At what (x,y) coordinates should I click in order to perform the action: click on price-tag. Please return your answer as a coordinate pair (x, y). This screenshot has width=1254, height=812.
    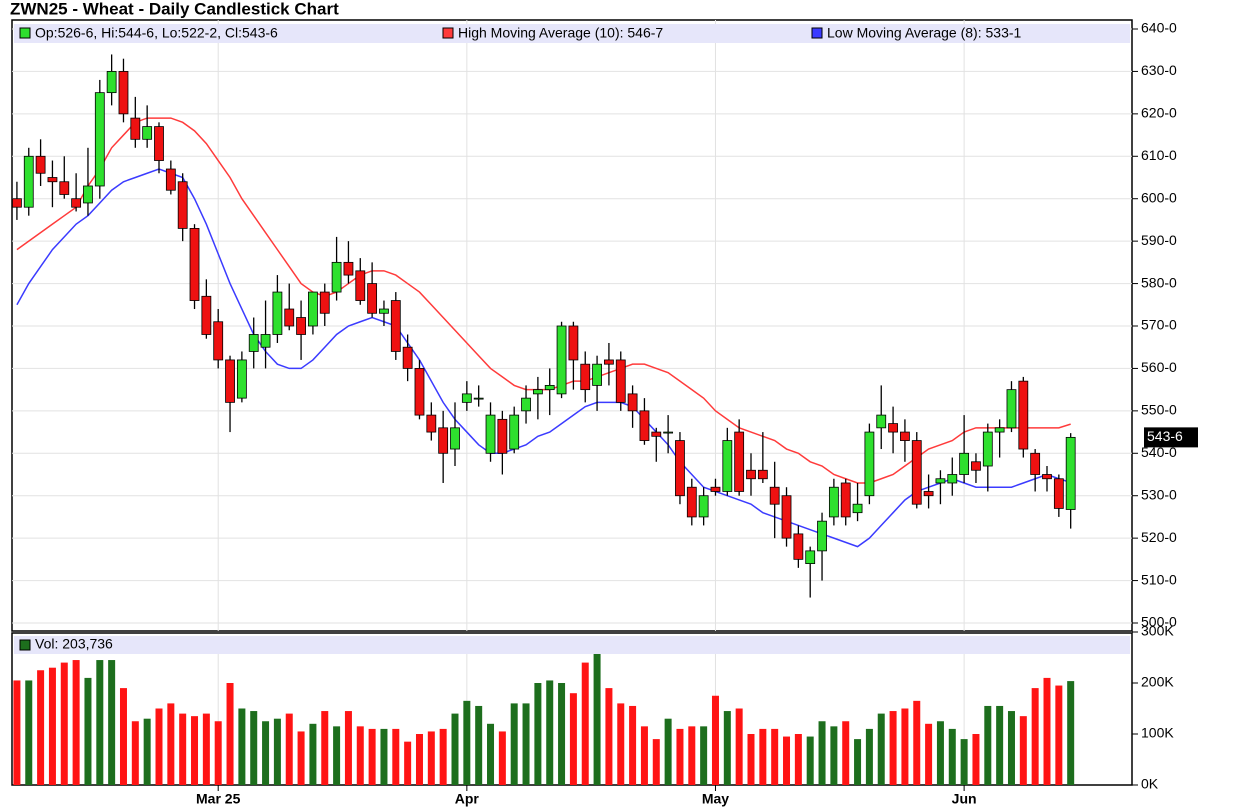
    Looking at the image, I should click on (1171, 437).